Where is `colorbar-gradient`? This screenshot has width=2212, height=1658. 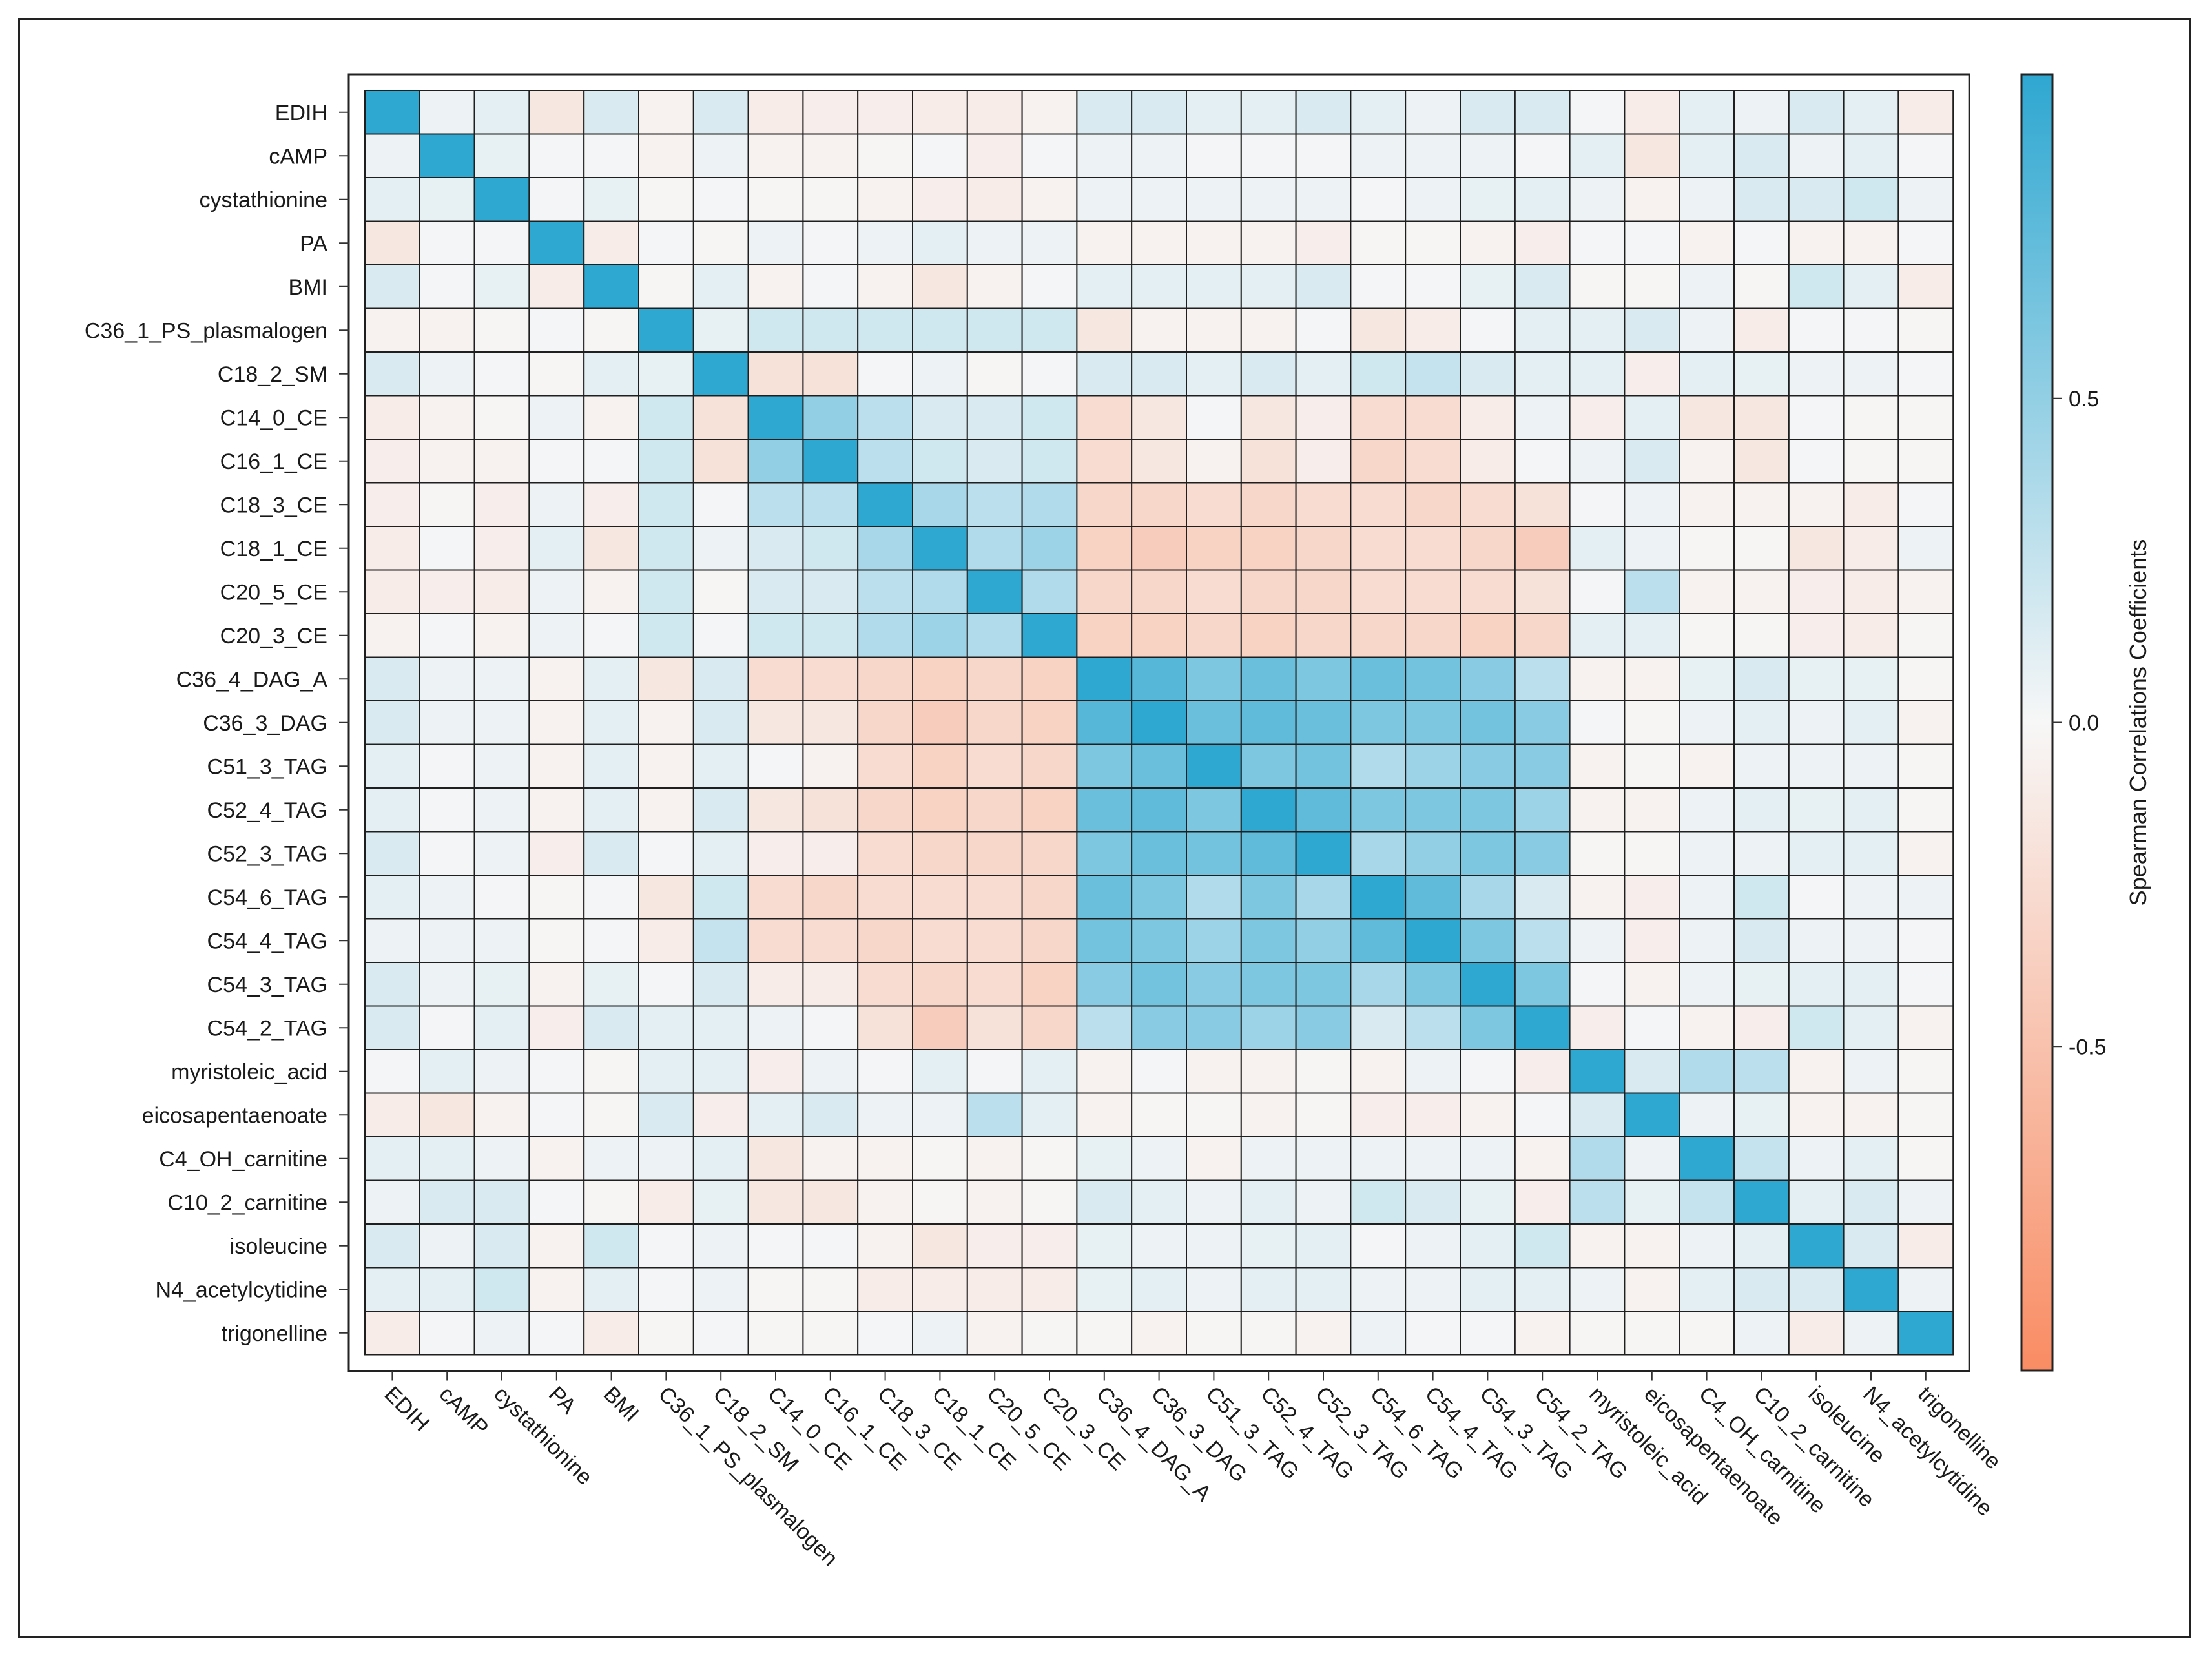 colorbar-gradient is located at coordinates (2037, 723).